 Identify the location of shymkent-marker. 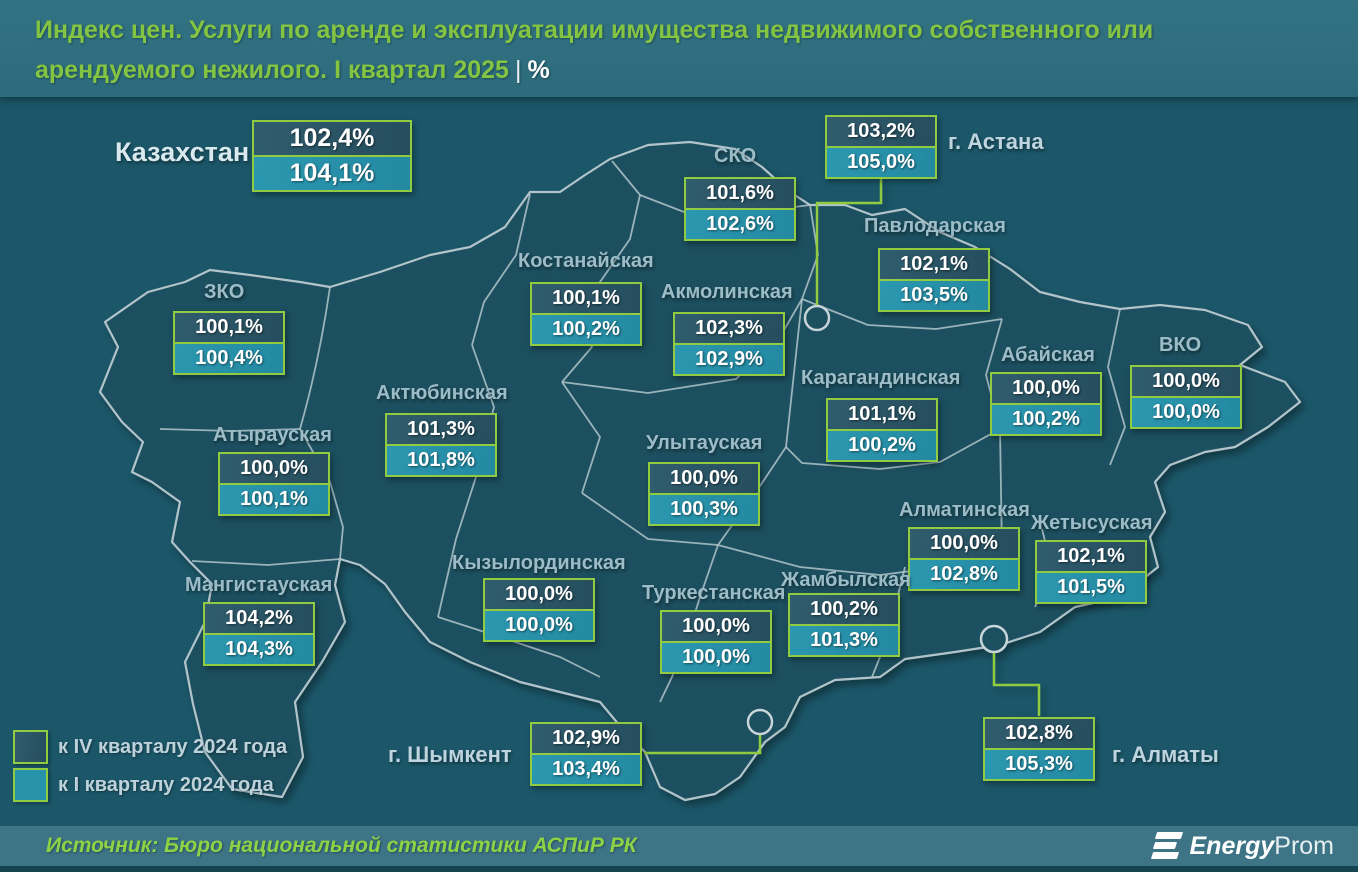
(760, 722).